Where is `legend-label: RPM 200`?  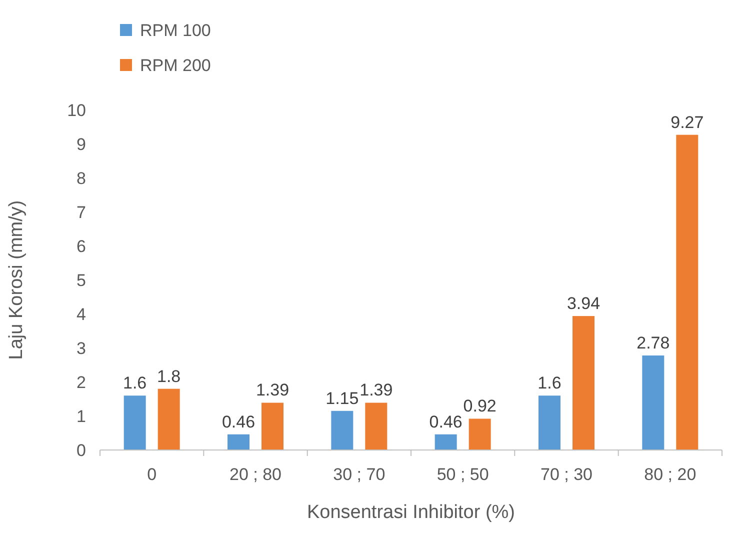
legend-label: RPM 200 is located at coordinates (175, 65).